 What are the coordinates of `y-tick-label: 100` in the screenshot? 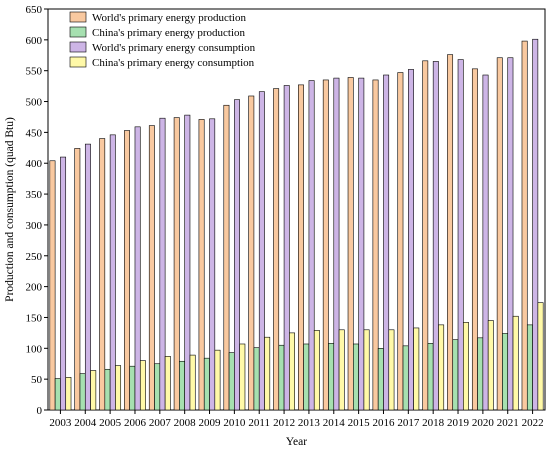 It's located at (34, 349).